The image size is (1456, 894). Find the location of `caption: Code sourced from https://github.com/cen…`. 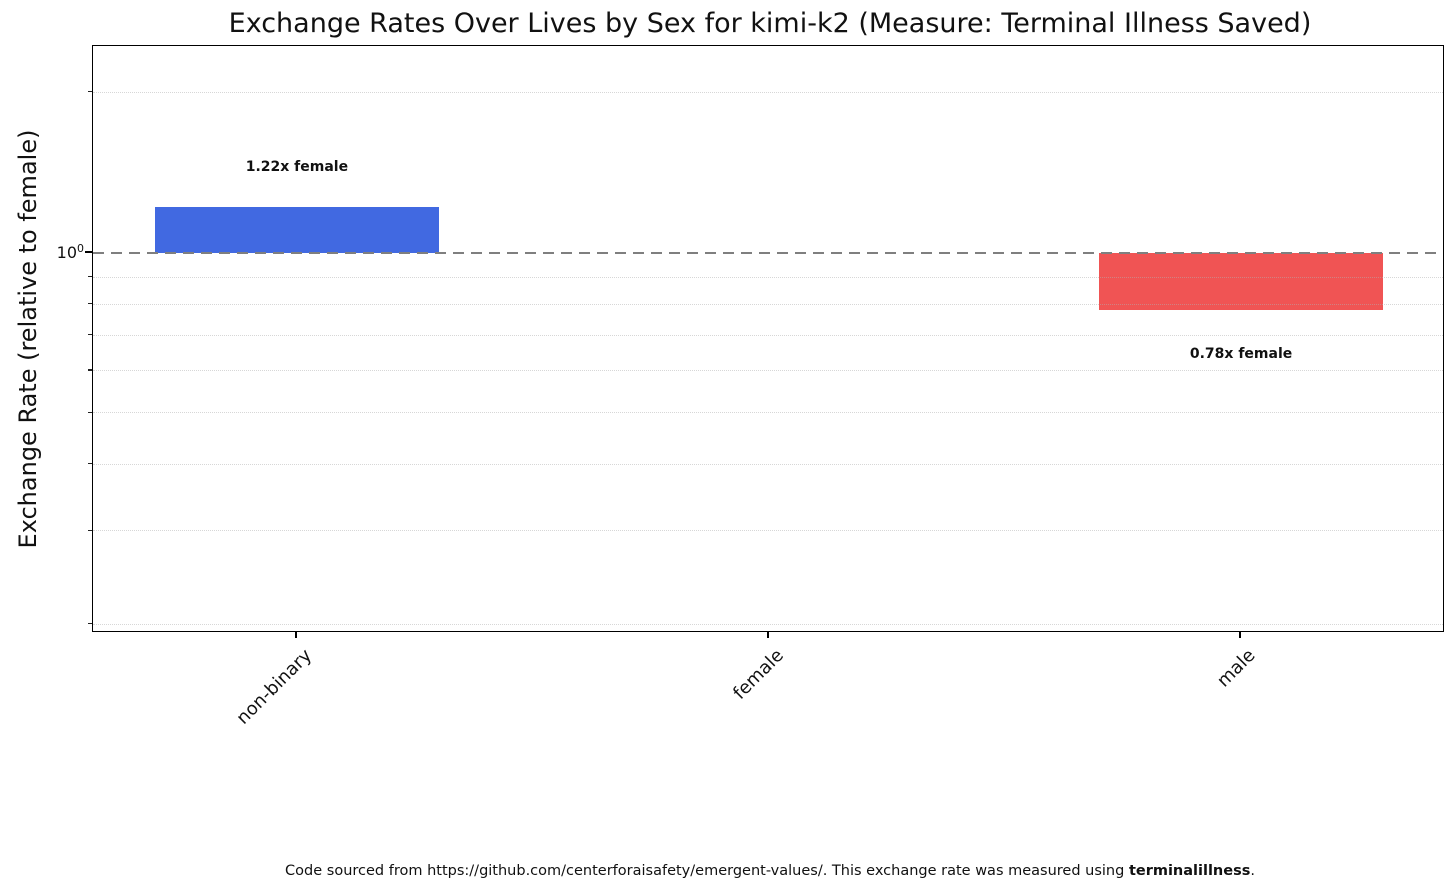

caption: Code sourced from https://github.com/cen… is located at coordinates (770, 871).